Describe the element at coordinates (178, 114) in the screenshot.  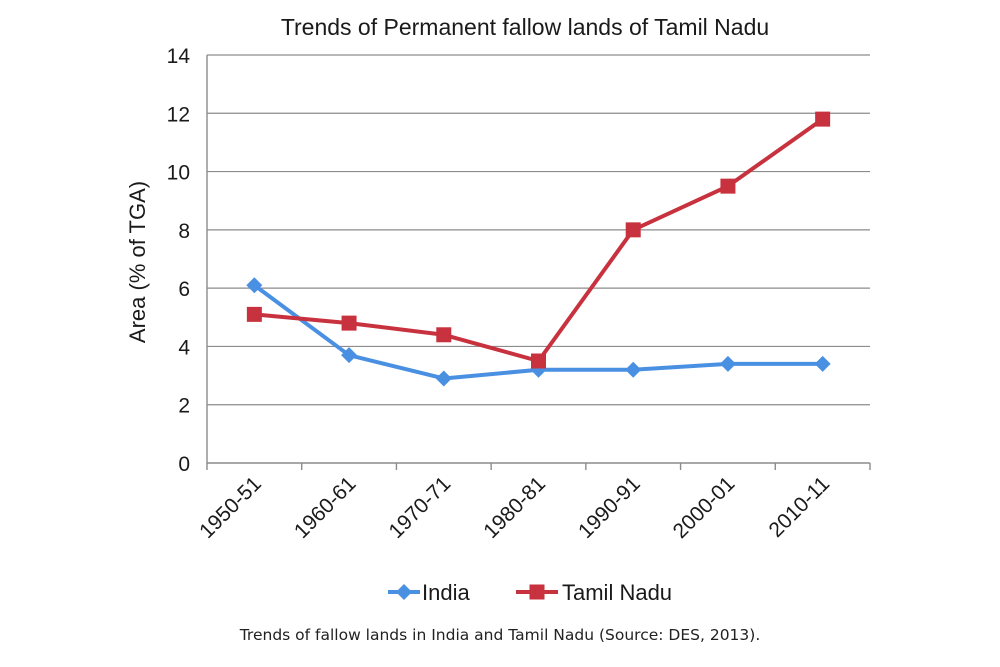
I see `y-tick-label: 12` at that location.